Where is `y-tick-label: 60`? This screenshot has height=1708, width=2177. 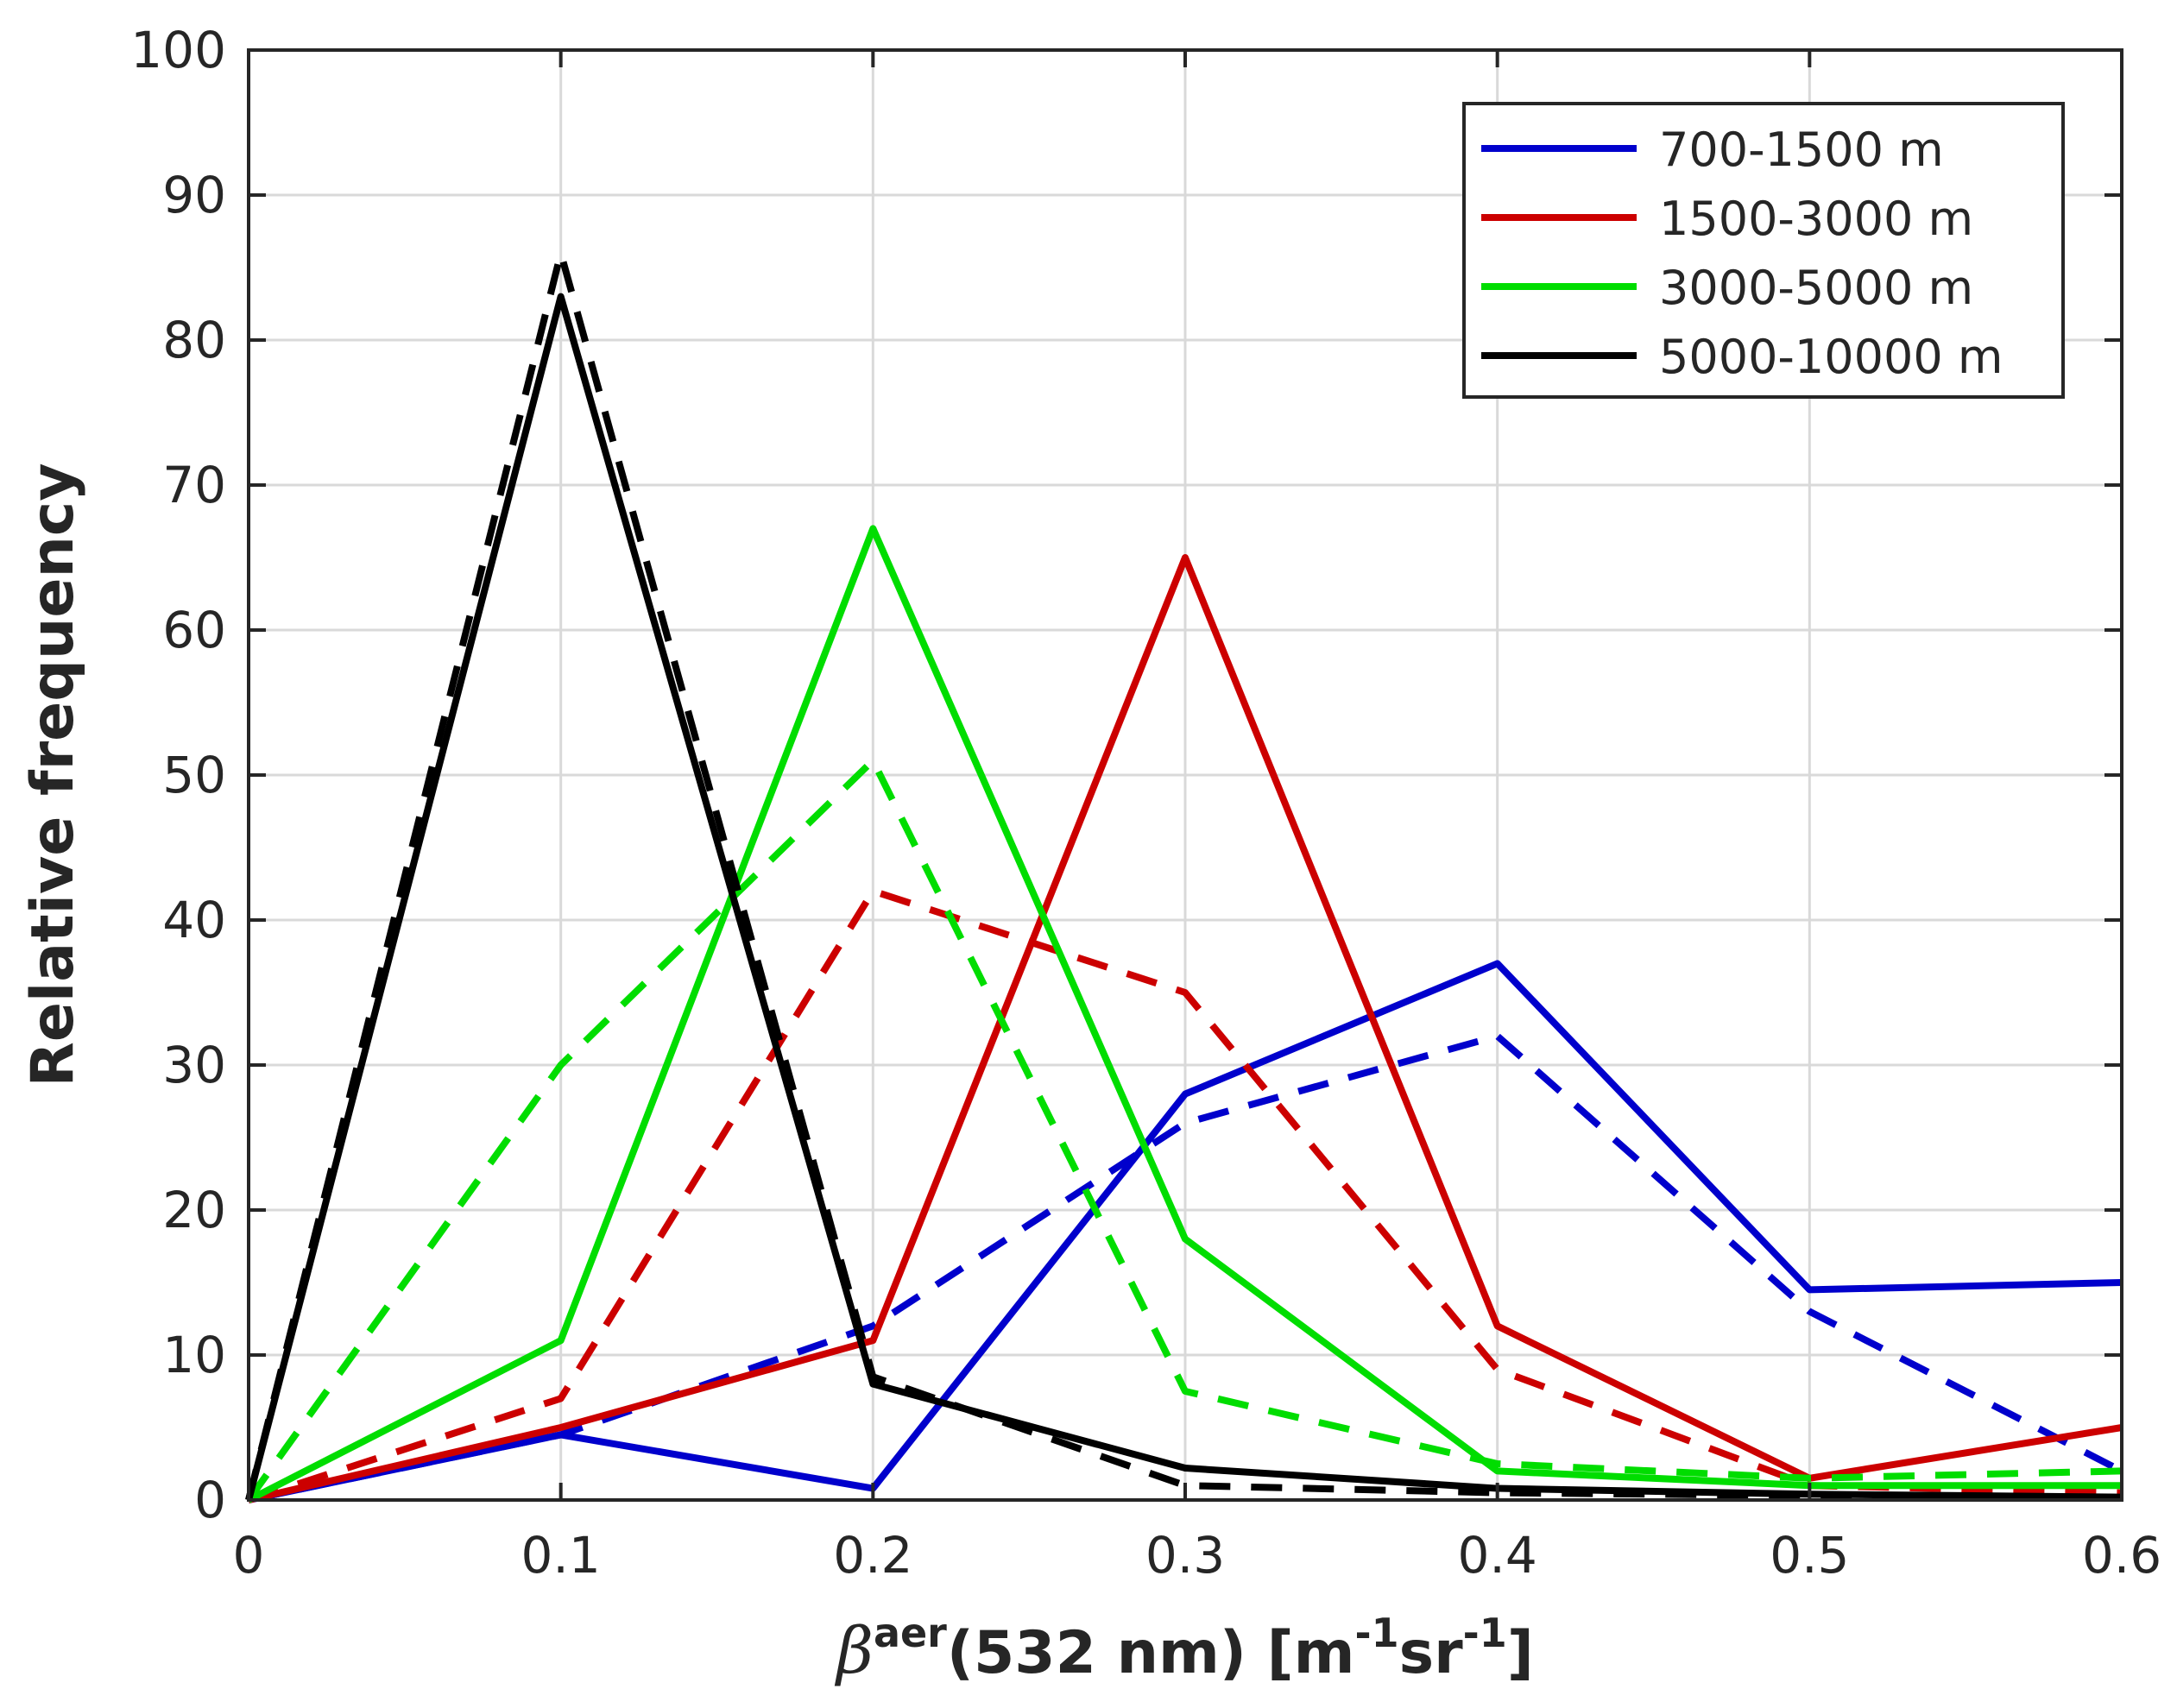 y-tick-label: 60 is located at coordinates (194, 630).